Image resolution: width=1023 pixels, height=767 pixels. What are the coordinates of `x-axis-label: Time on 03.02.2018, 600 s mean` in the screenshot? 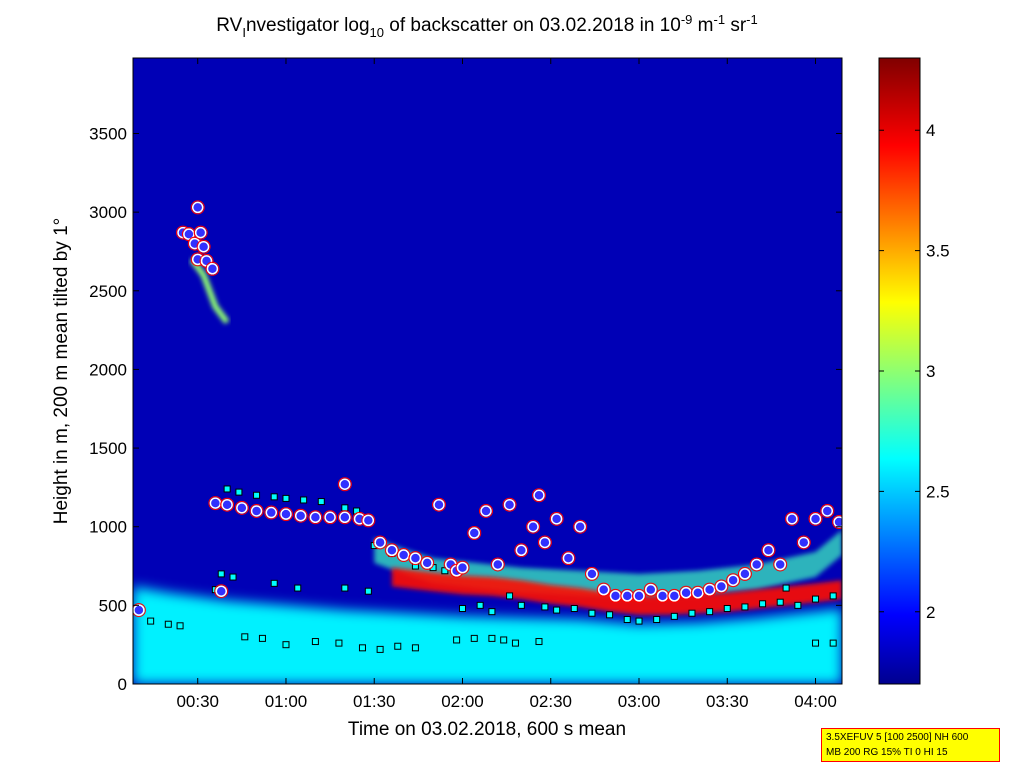 It's located at (487, 729).